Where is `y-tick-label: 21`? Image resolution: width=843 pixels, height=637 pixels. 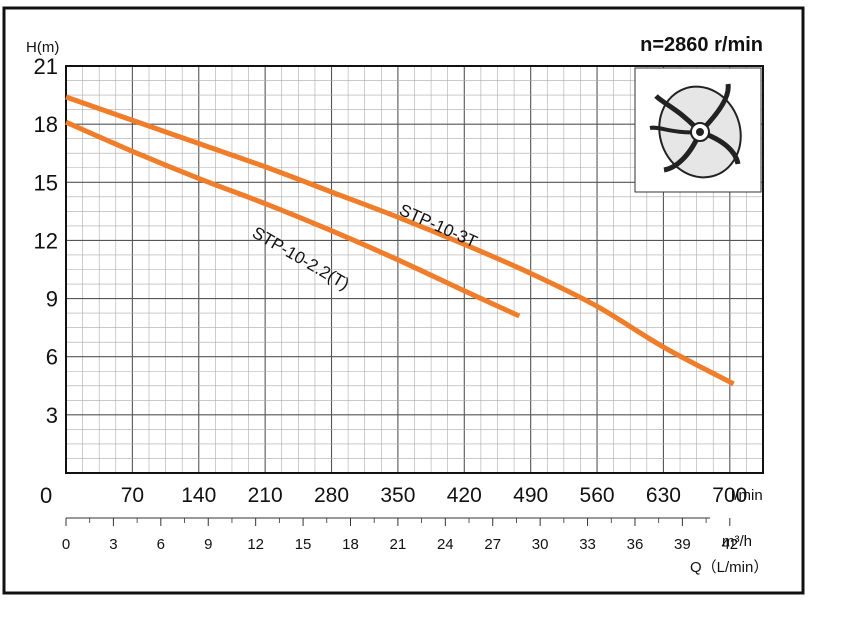 y-tick-label: 21 is located at coordinates (46, 66).